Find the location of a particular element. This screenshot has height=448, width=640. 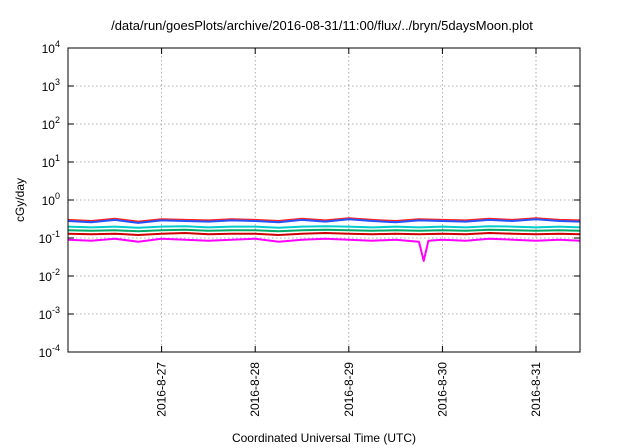

x-tick-label: 2016-8-29 is located at coordinates (349, 389).